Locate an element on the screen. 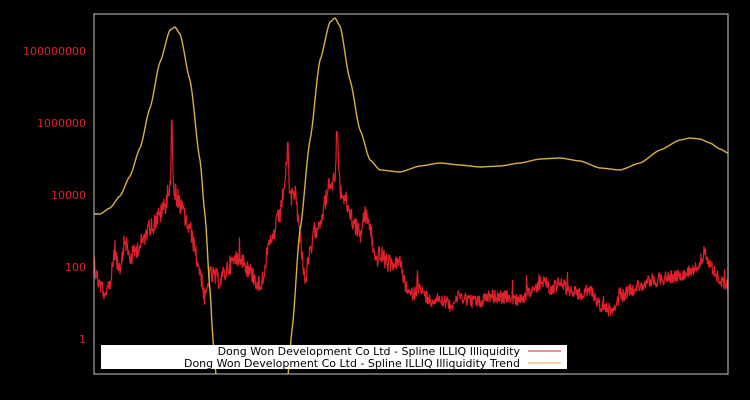 The image size is (750, 400). y-axis: 1 100 10000 1000000 100000000 is located at coordinates (54, 195).